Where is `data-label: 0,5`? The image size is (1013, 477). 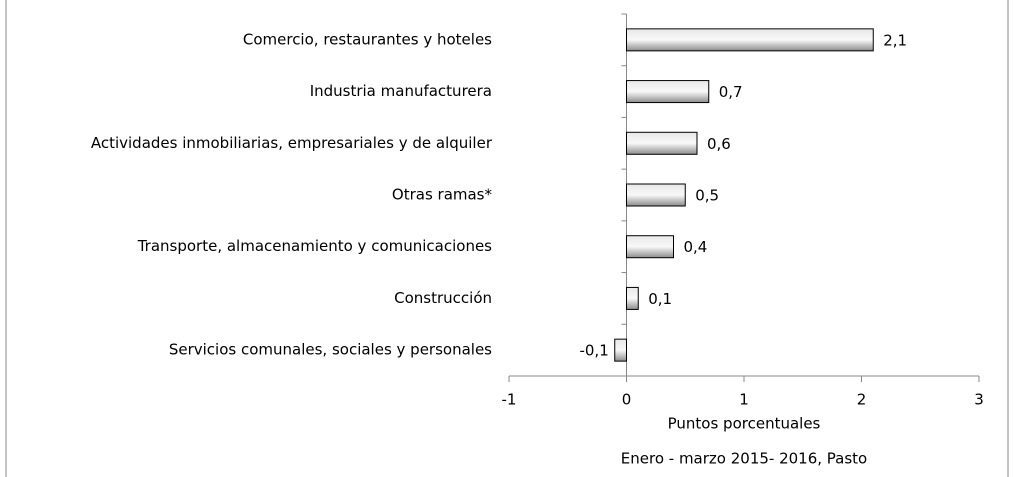 data-label: 0,5 is located at coordinates (707, 196).